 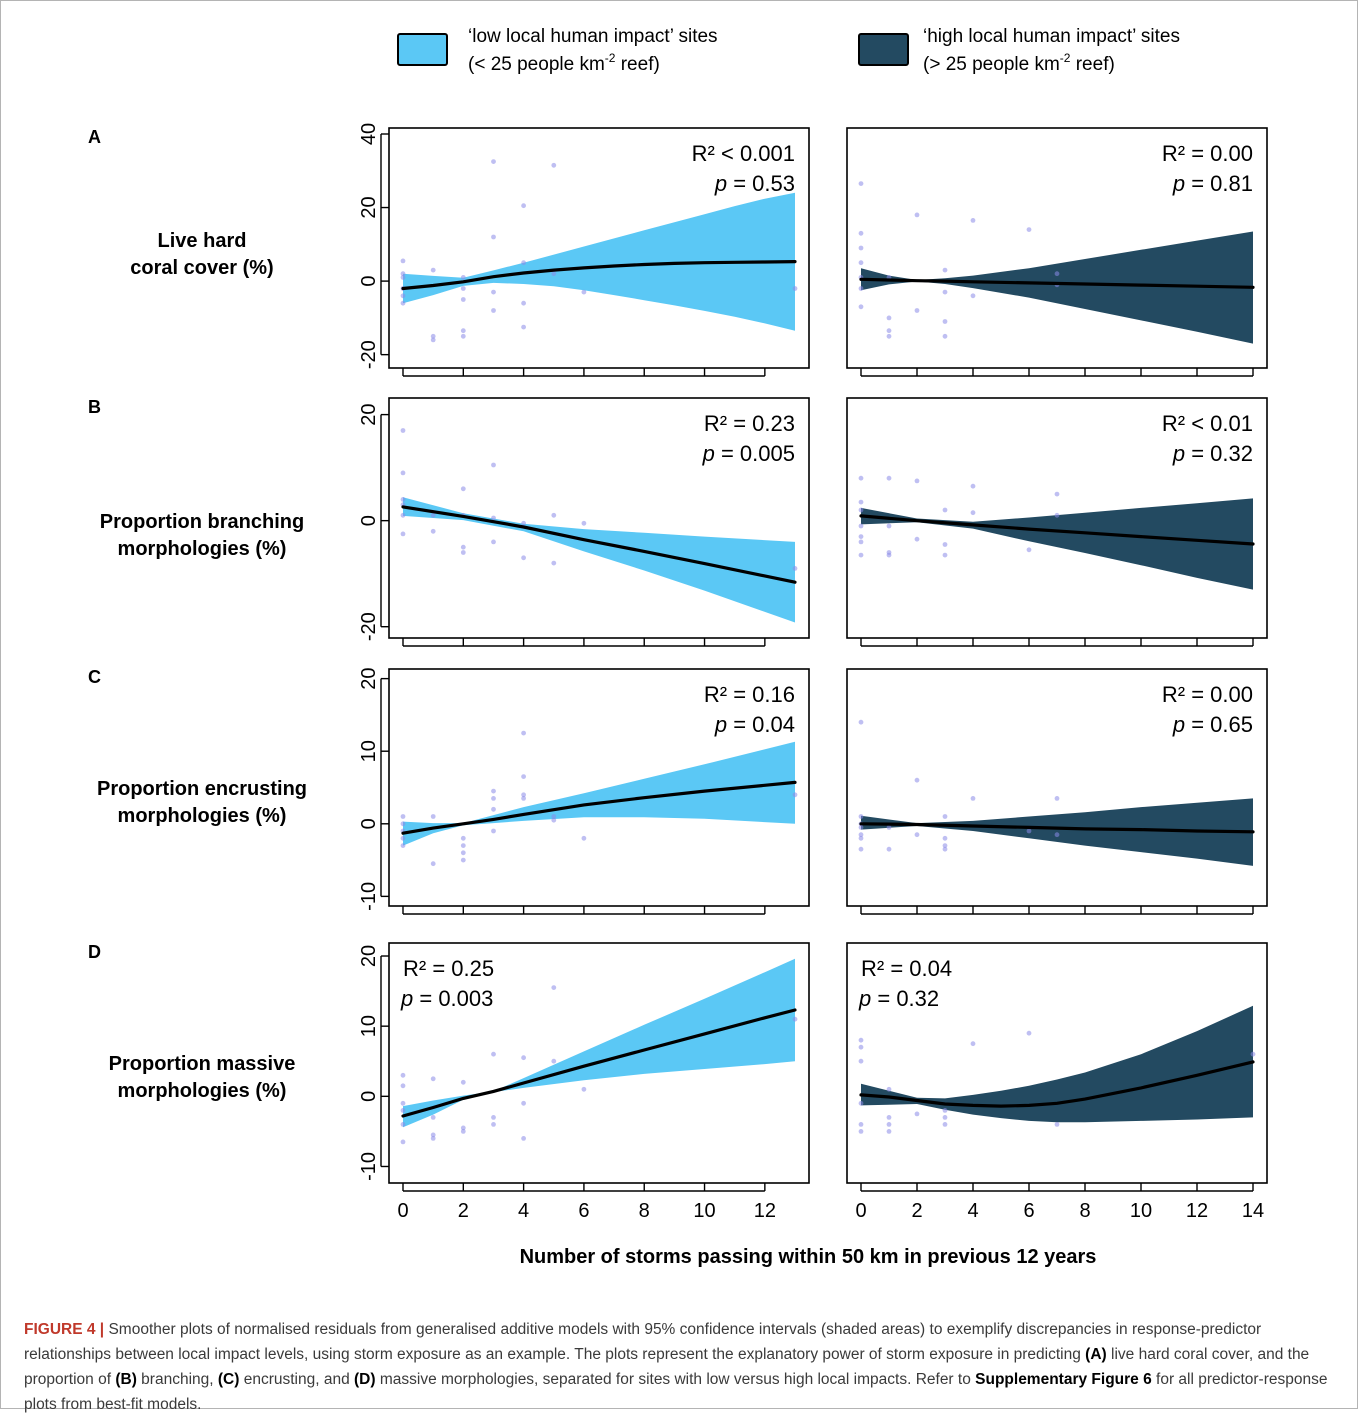 I want to click on legend-label-low: ‘low local human impact’ sites, so click(x=593, y=36).